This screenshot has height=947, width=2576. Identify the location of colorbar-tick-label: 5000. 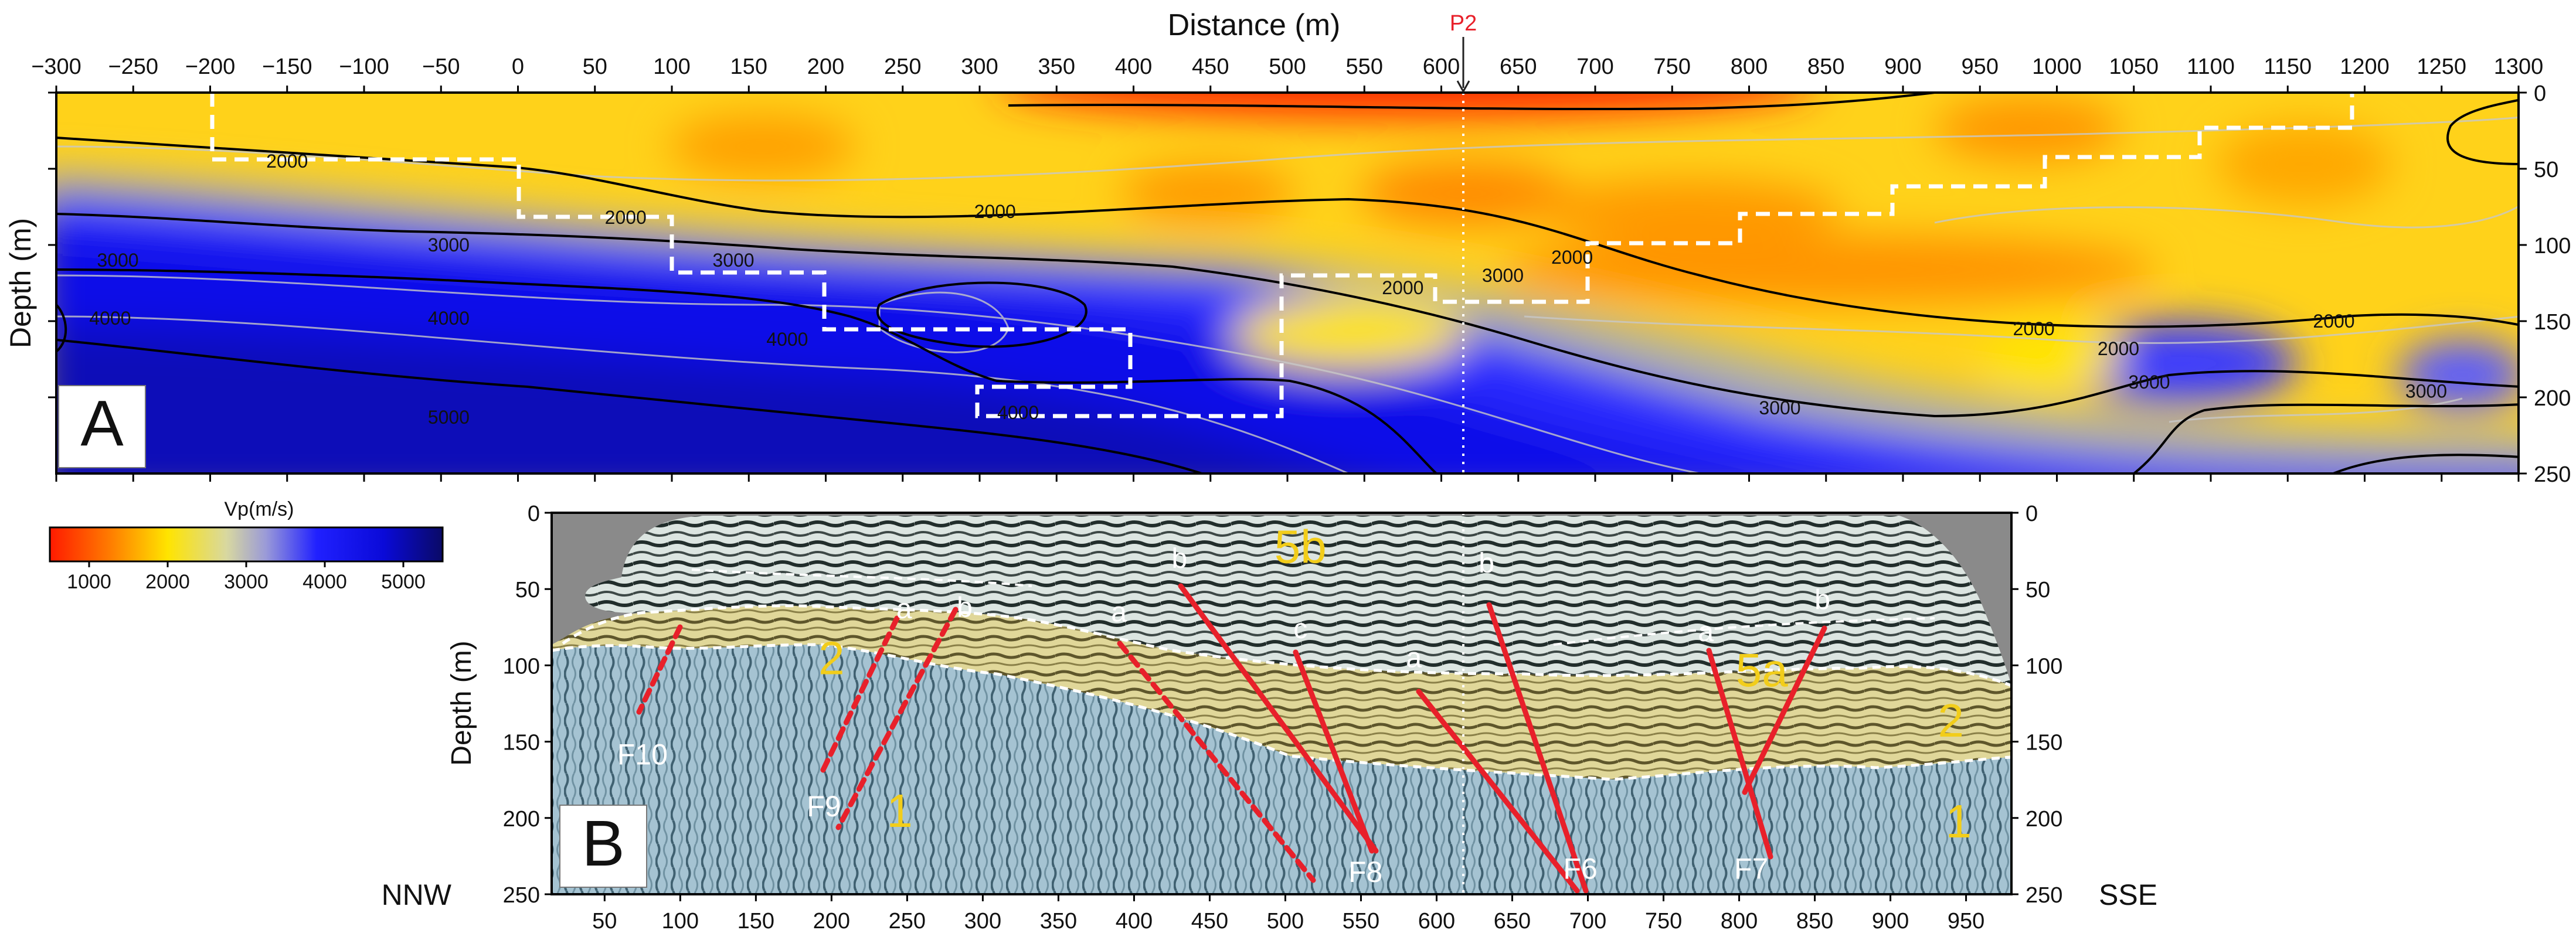
(404, 582).